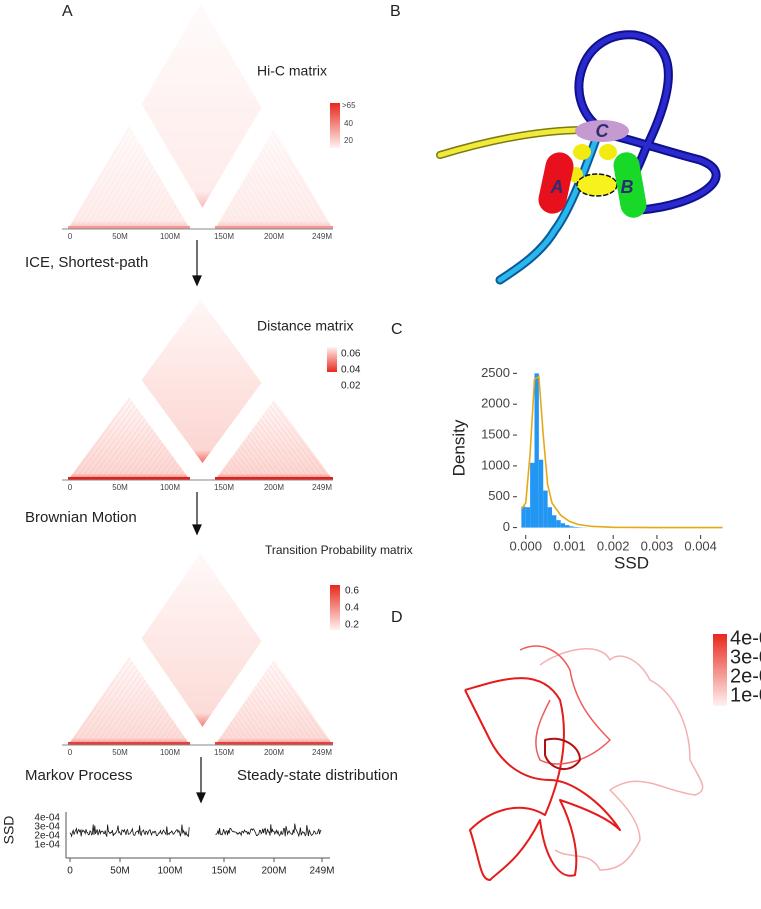  I want to click on y-tick-label: 0, so click(506, 526).